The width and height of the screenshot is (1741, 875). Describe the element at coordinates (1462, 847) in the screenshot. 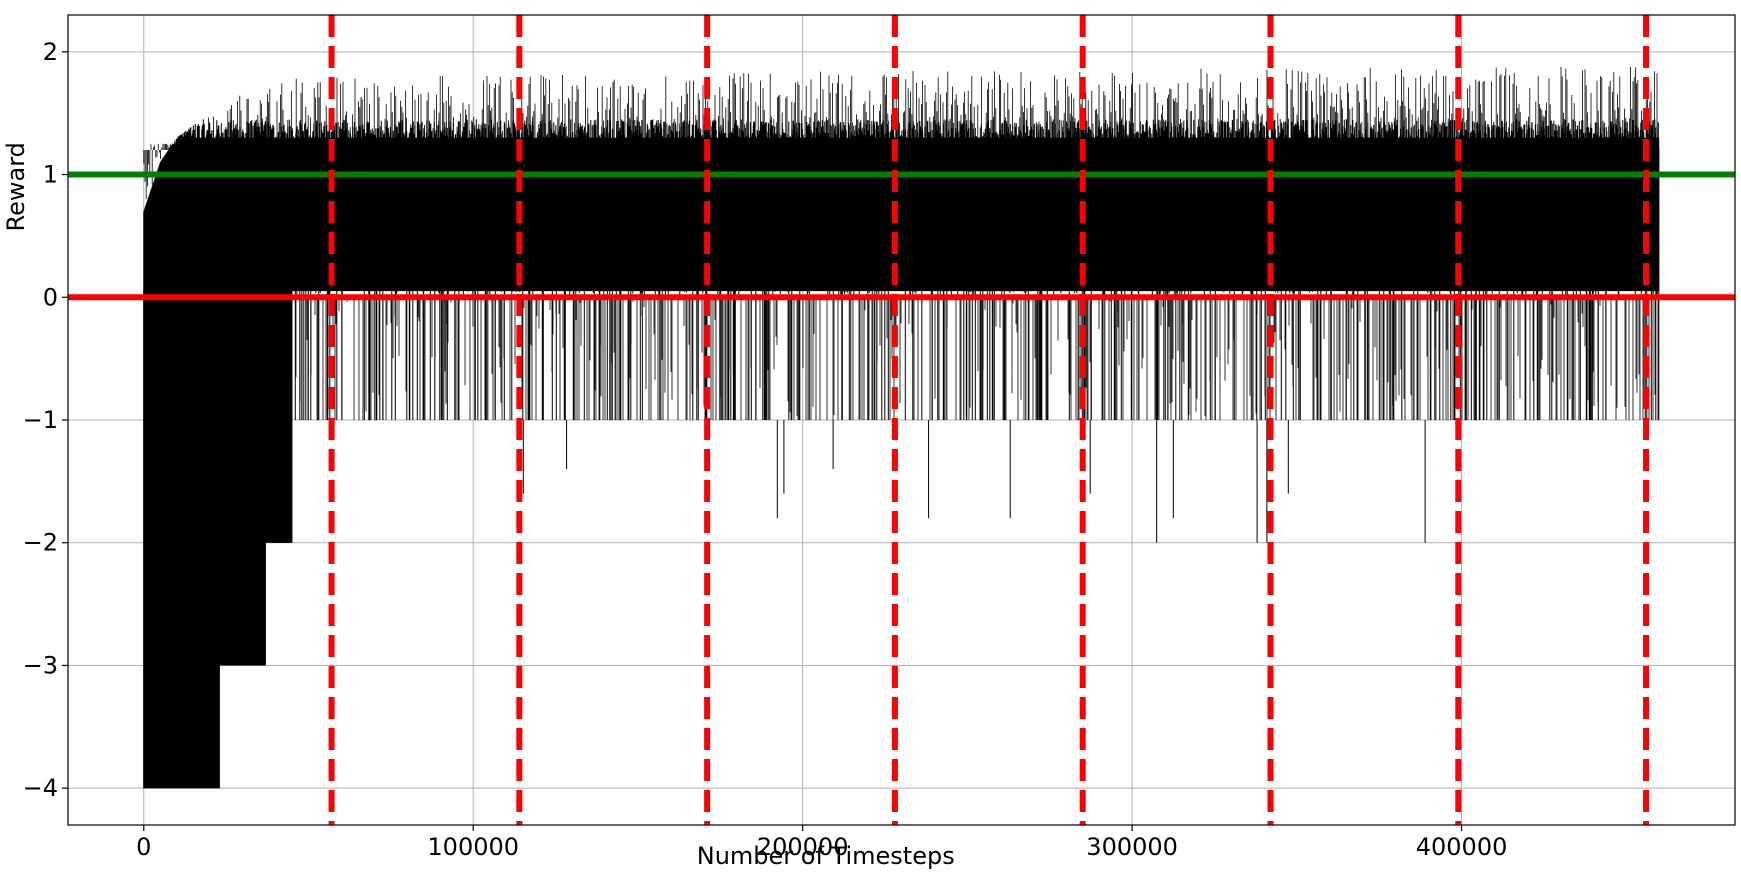

I see `x-tick-label-4: 400000` at that location.